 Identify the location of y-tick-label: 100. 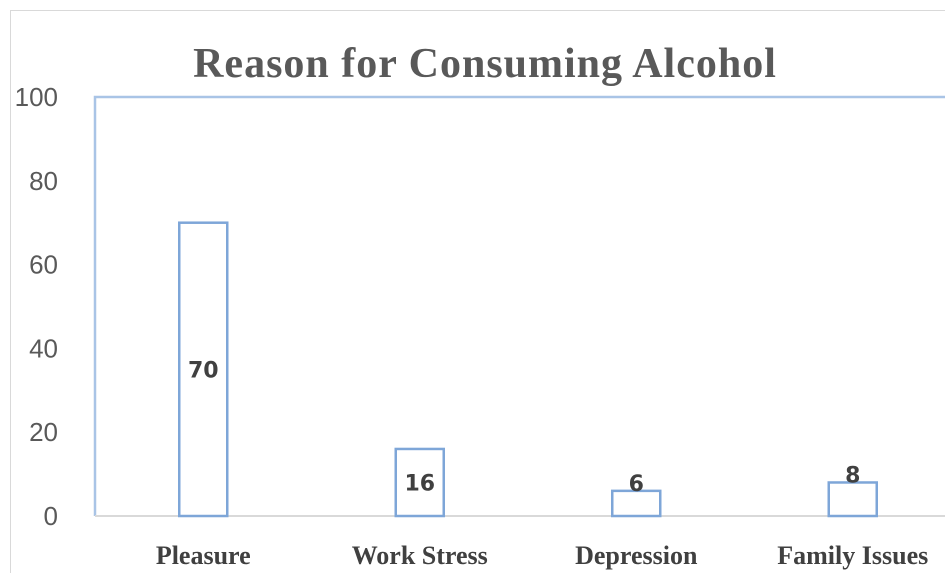
(36, 97).